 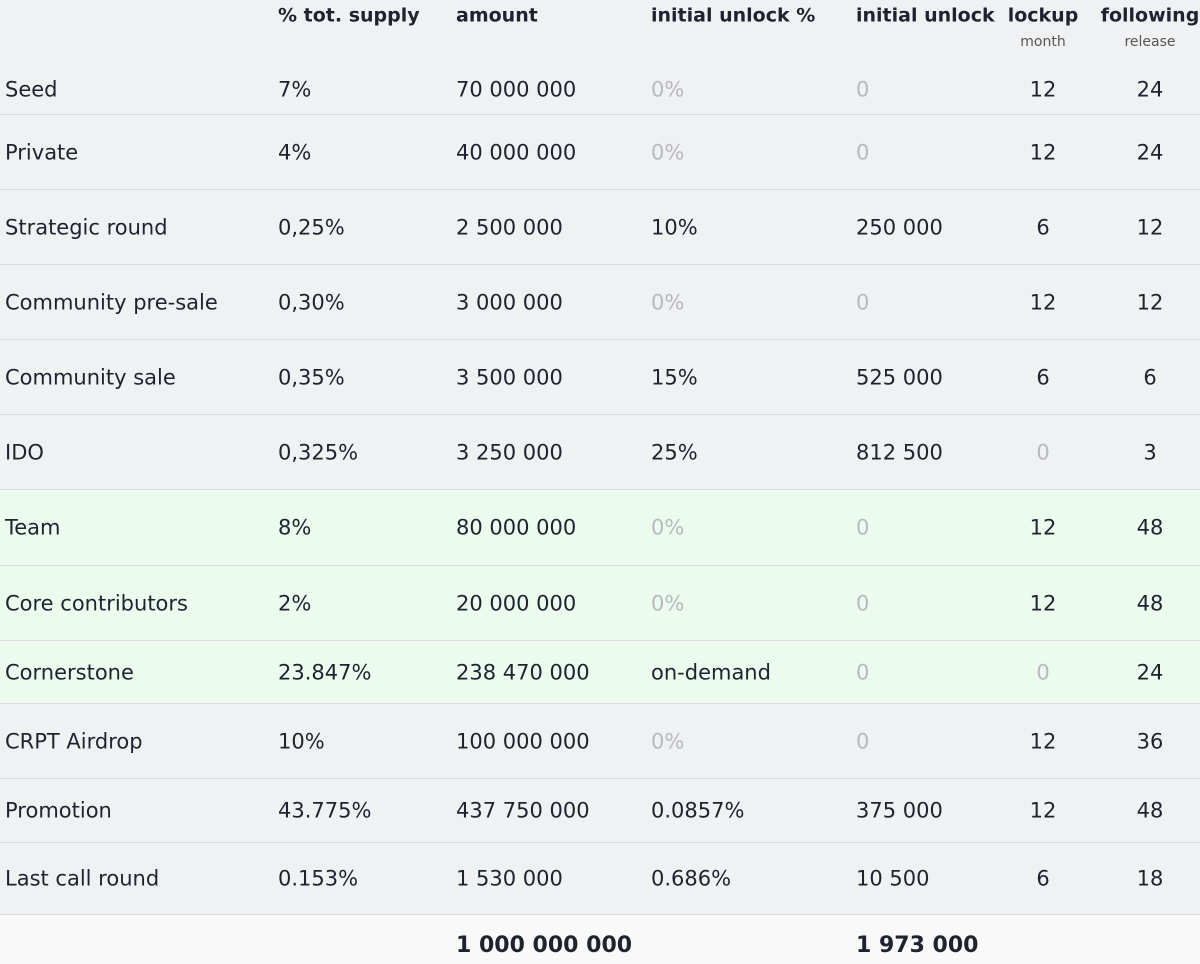 What do you see at coordinates (544, 945) in the screenshot?
I see `total-amount: 1 000 000 000` at bounding box center [544, 945].